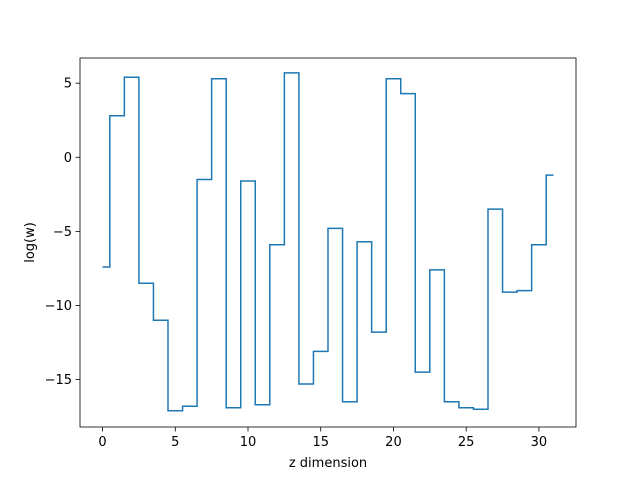 Image resolution: width=640 pixels, height=480 pixels. I want to click on x-tick-label: 25, so click(466, 442).